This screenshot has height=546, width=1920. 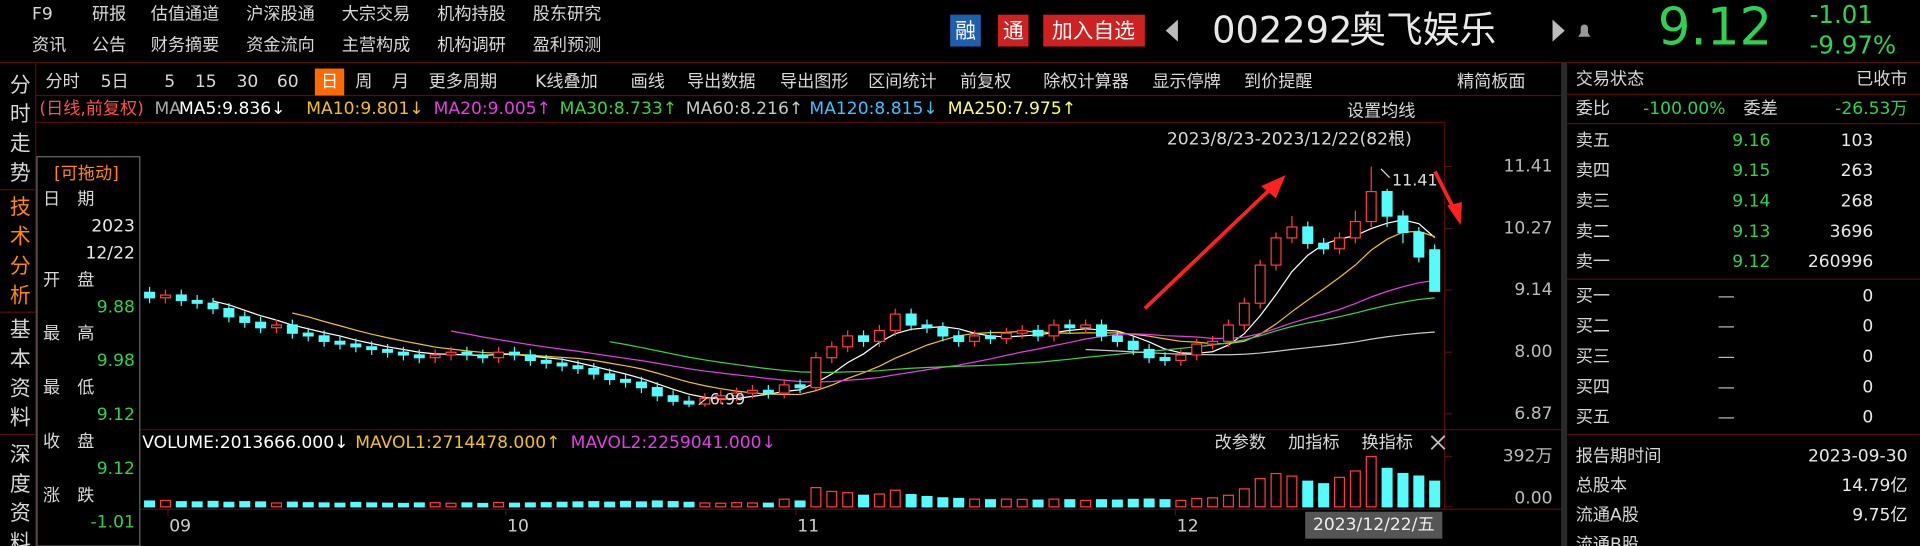 I want to click on side-tab: 基本资料, so click(x=18, y=377).